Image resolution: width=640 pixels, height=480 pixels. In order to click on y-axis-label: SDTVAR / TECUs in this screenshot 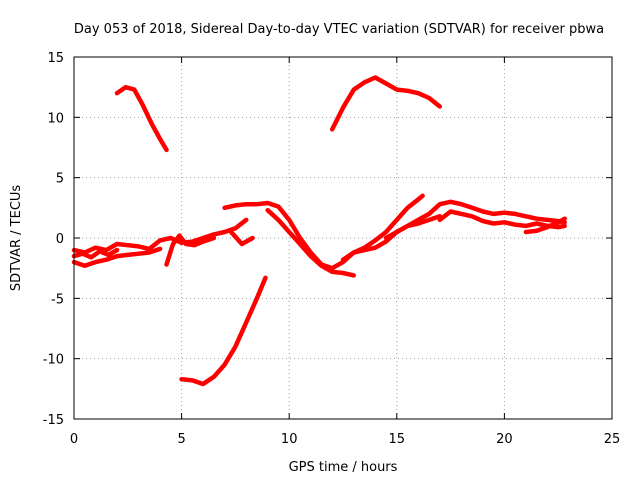, I will do `click(16, 238)`.